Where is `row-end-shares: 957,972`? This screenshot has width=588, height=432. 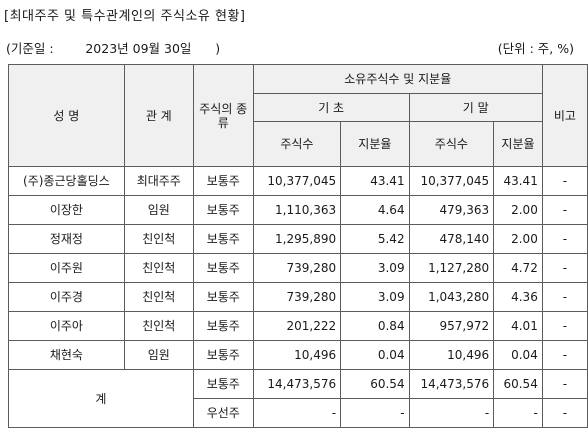 row-end-shares: 957,972 is located at coordinates (451, 326).